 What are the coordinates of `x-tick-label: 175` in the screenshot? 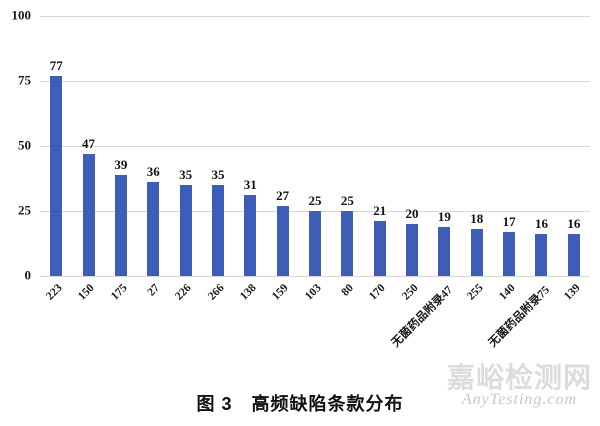 It's located at (119, 292).